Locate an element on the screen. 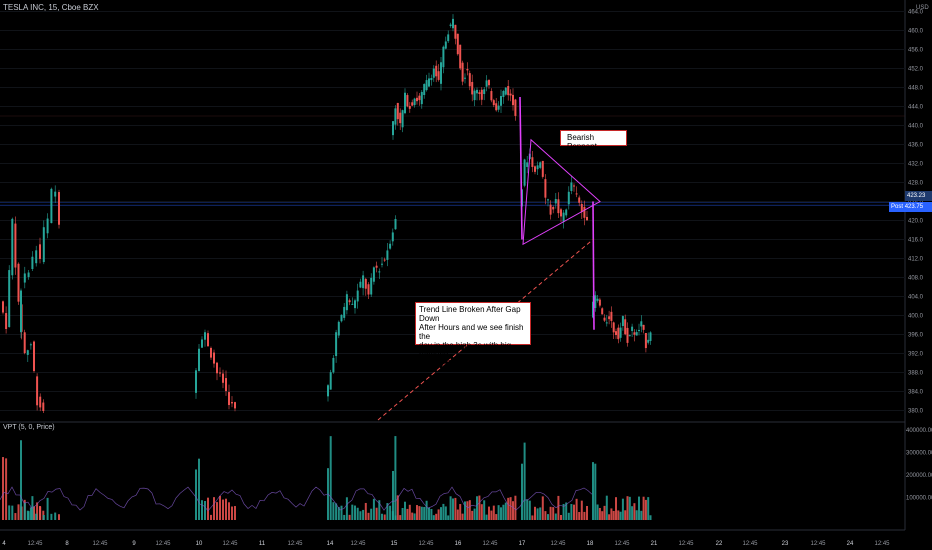  indicator-label: VPT (5, 0, Price) is located at coordinates (29, 427).